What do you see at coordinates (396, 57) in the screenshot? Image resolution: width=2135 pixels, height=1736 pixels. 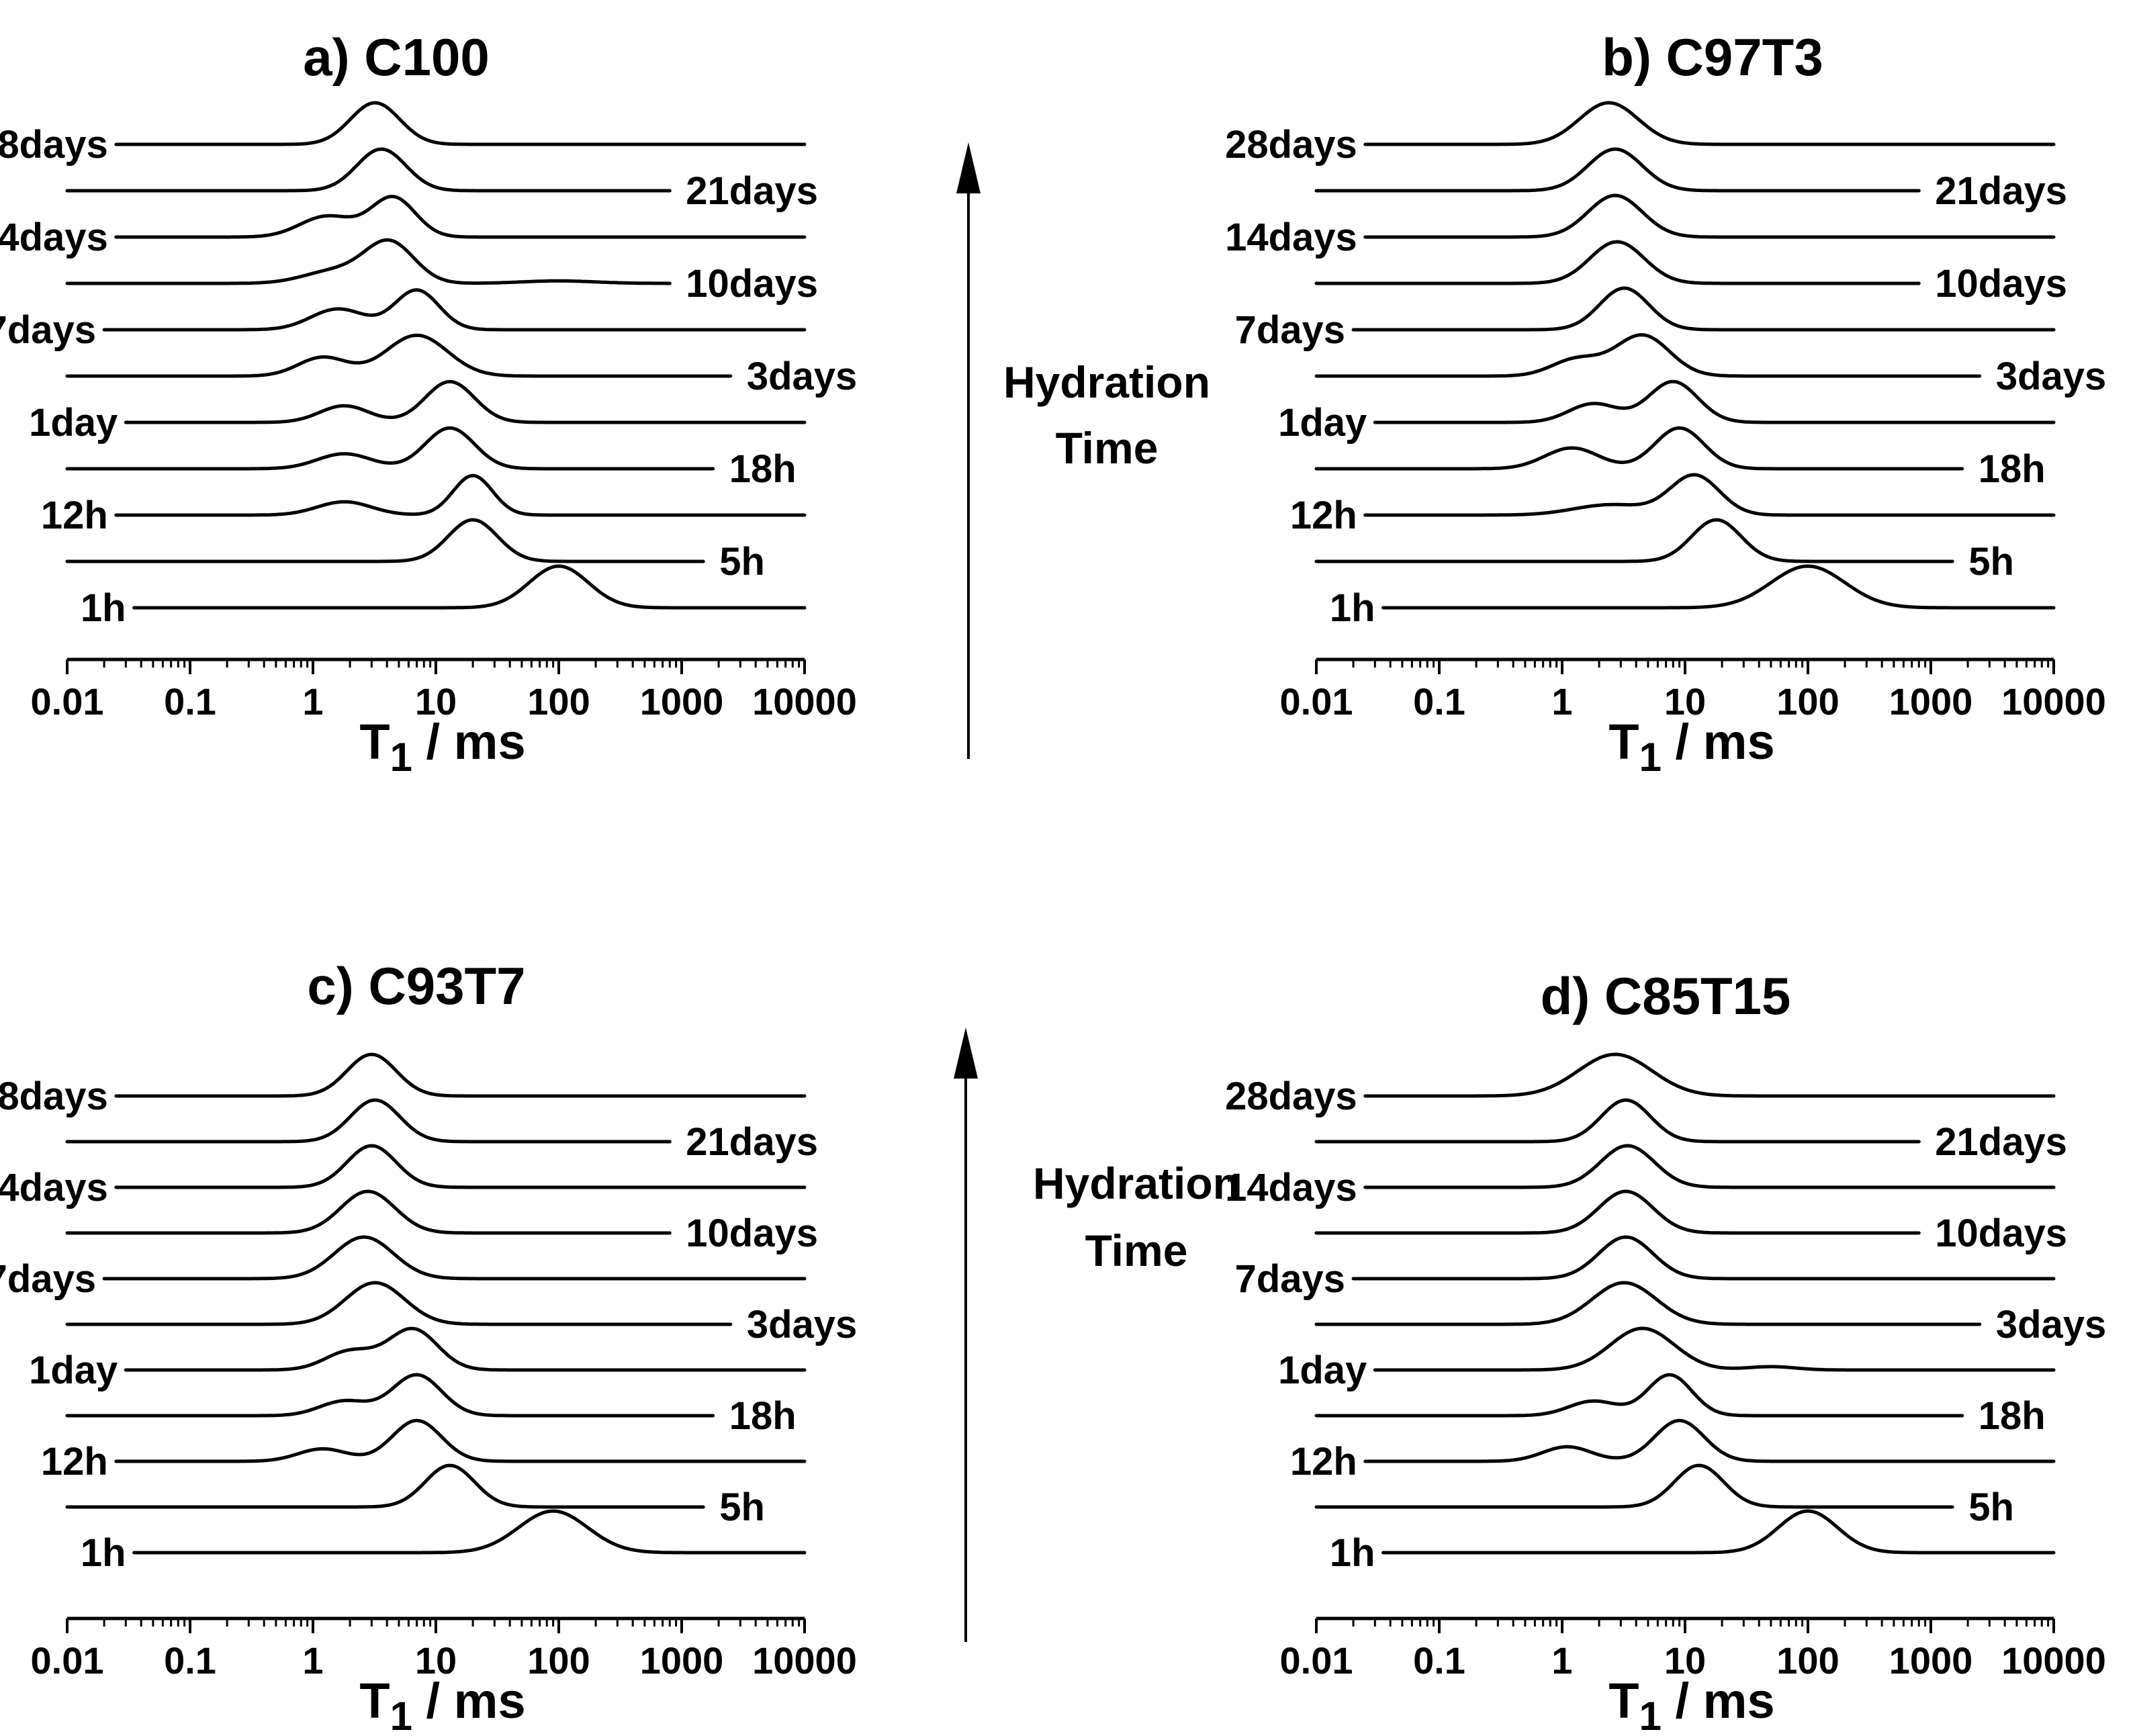 I see `chart-title: a) C100` at bounding box center [396, 57].